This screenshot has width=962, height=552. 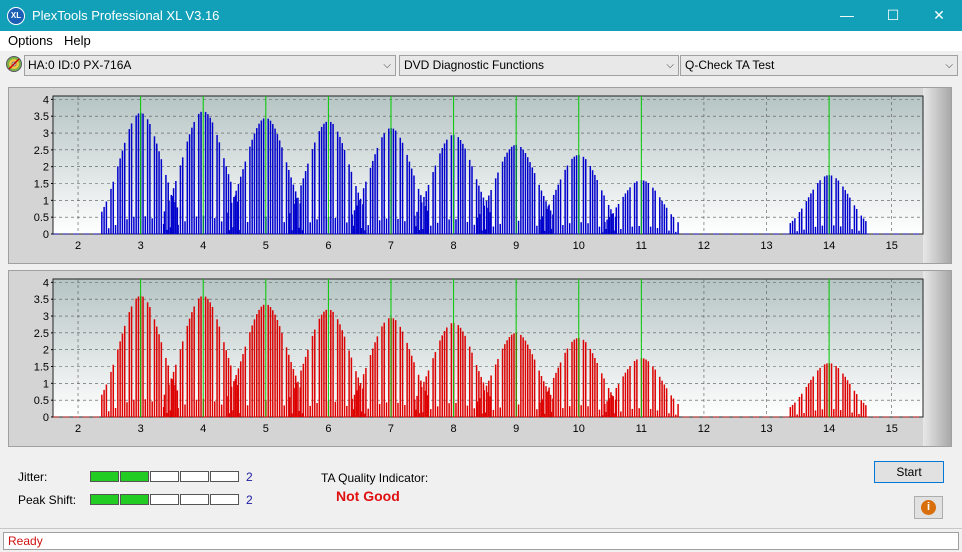 I want to click on peak-shift-meter-segment, so click(x=164, y=499).